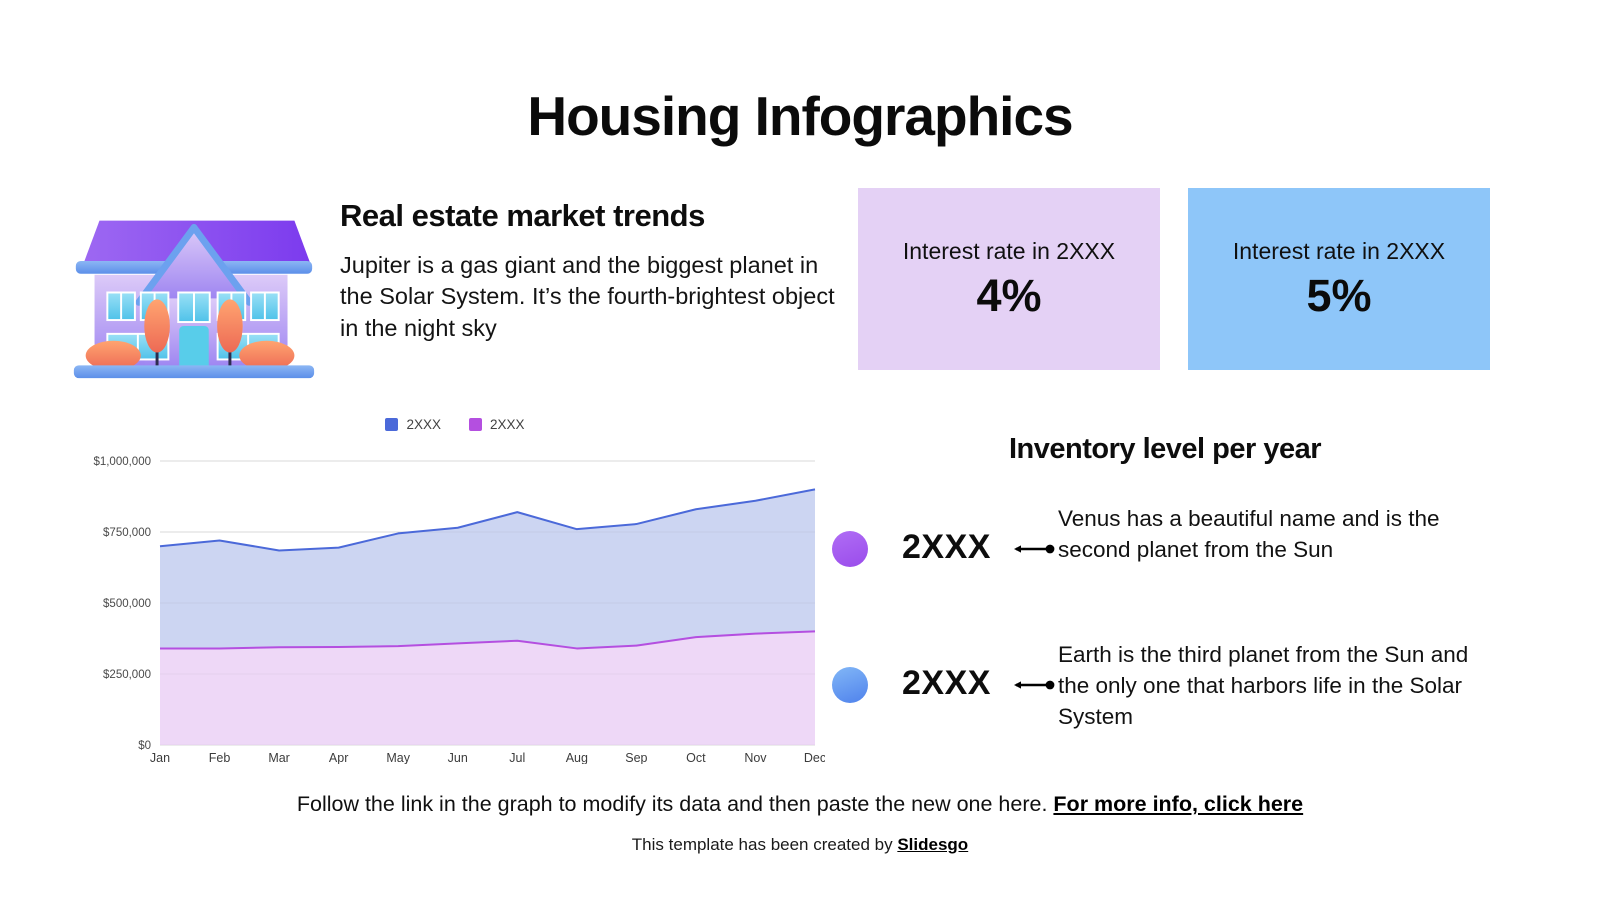 This screenshot has width=1600, height=900. I want to click on svg-text: $1,000,000, so click(122, 462).